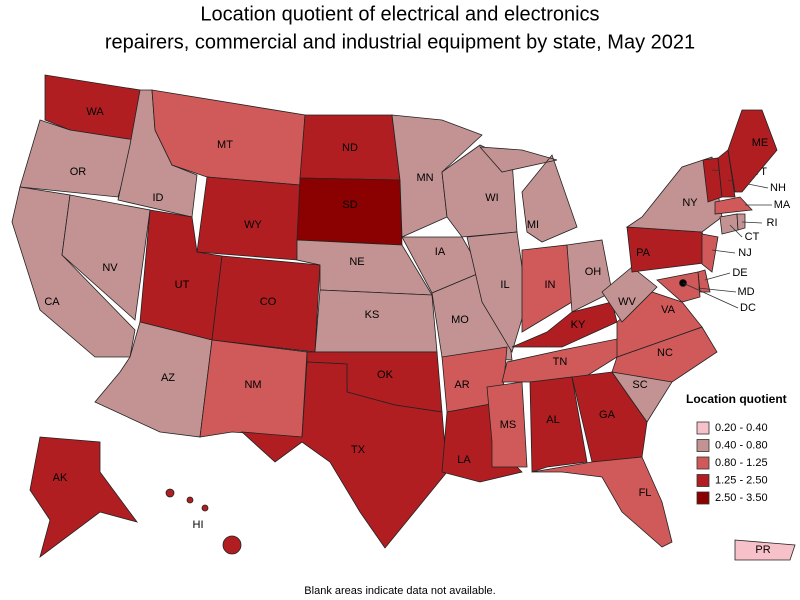 This screenshot has width=800, height=600. I want to click on state-label: MI, so click(533, 225).